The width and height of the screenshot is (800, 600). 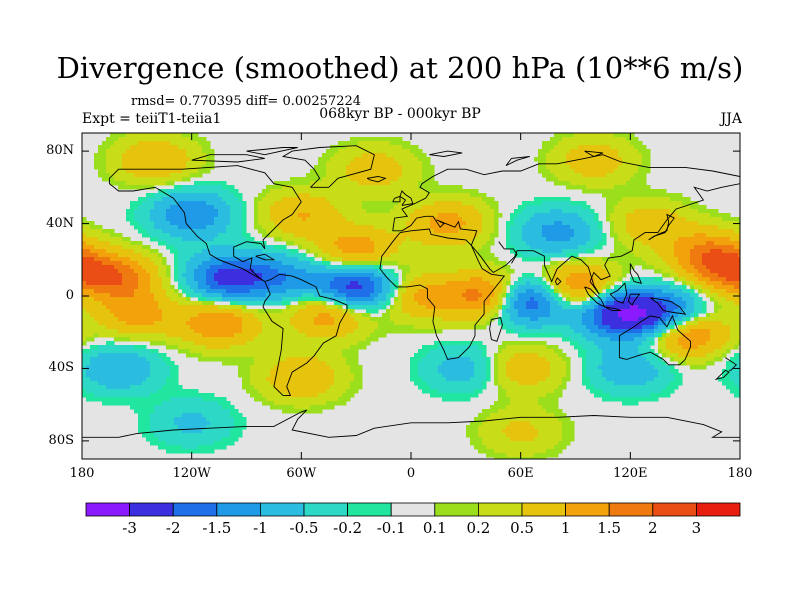 I want to click on lon-tick-label: 120E, so click(x=630, y=473).